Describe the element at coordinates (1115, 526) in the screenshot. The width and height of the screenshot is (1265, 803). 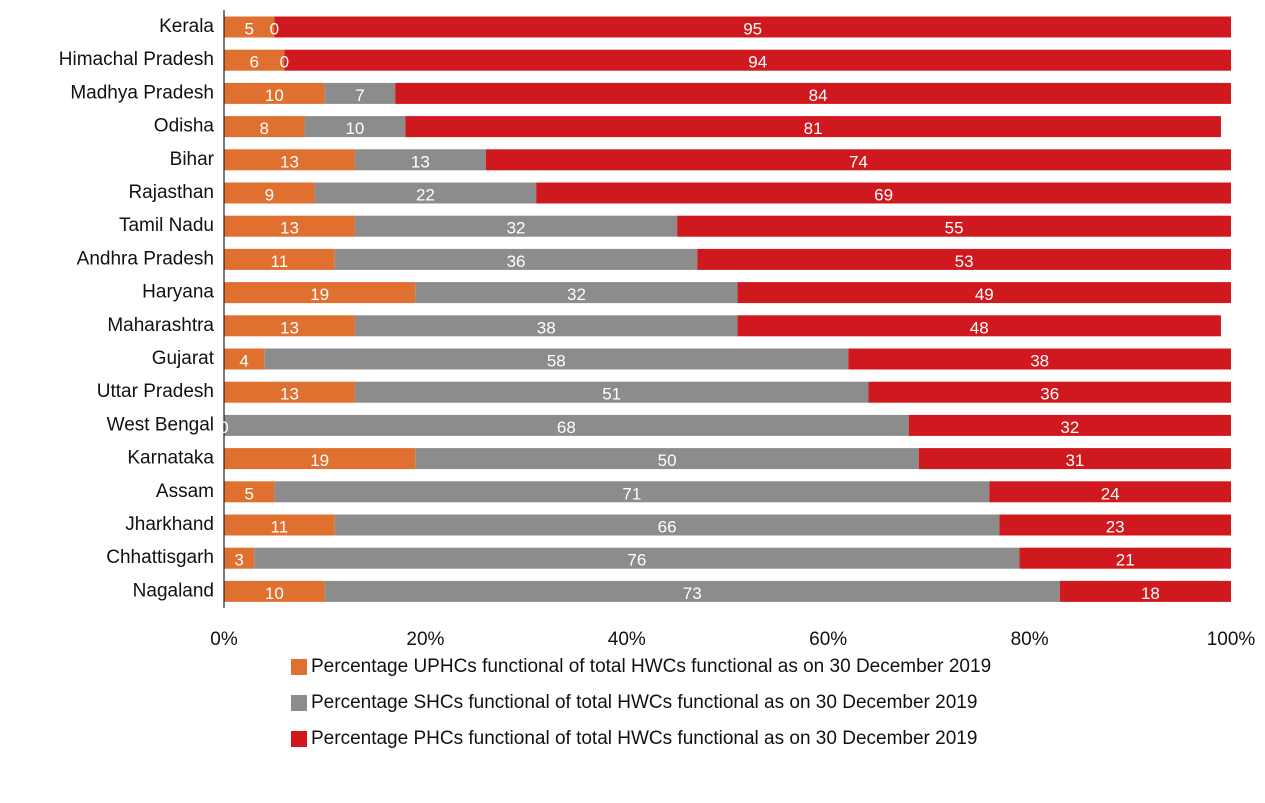
I see `data-label: 23` at that location.